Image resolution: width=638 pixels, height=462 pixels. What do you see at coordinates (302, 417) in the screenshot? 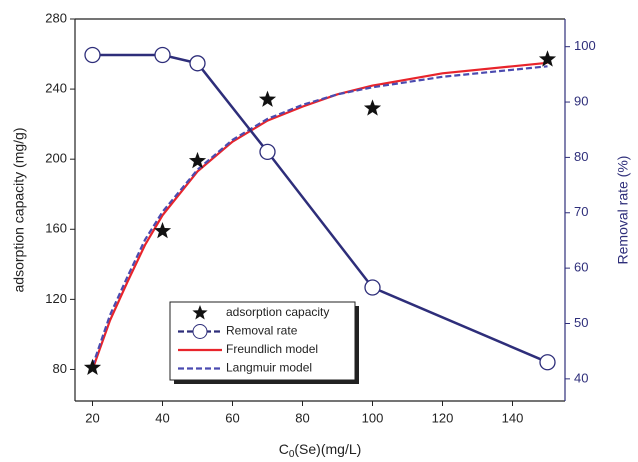
I see `x-tick-label: 80` at bounding box center [302, 417].